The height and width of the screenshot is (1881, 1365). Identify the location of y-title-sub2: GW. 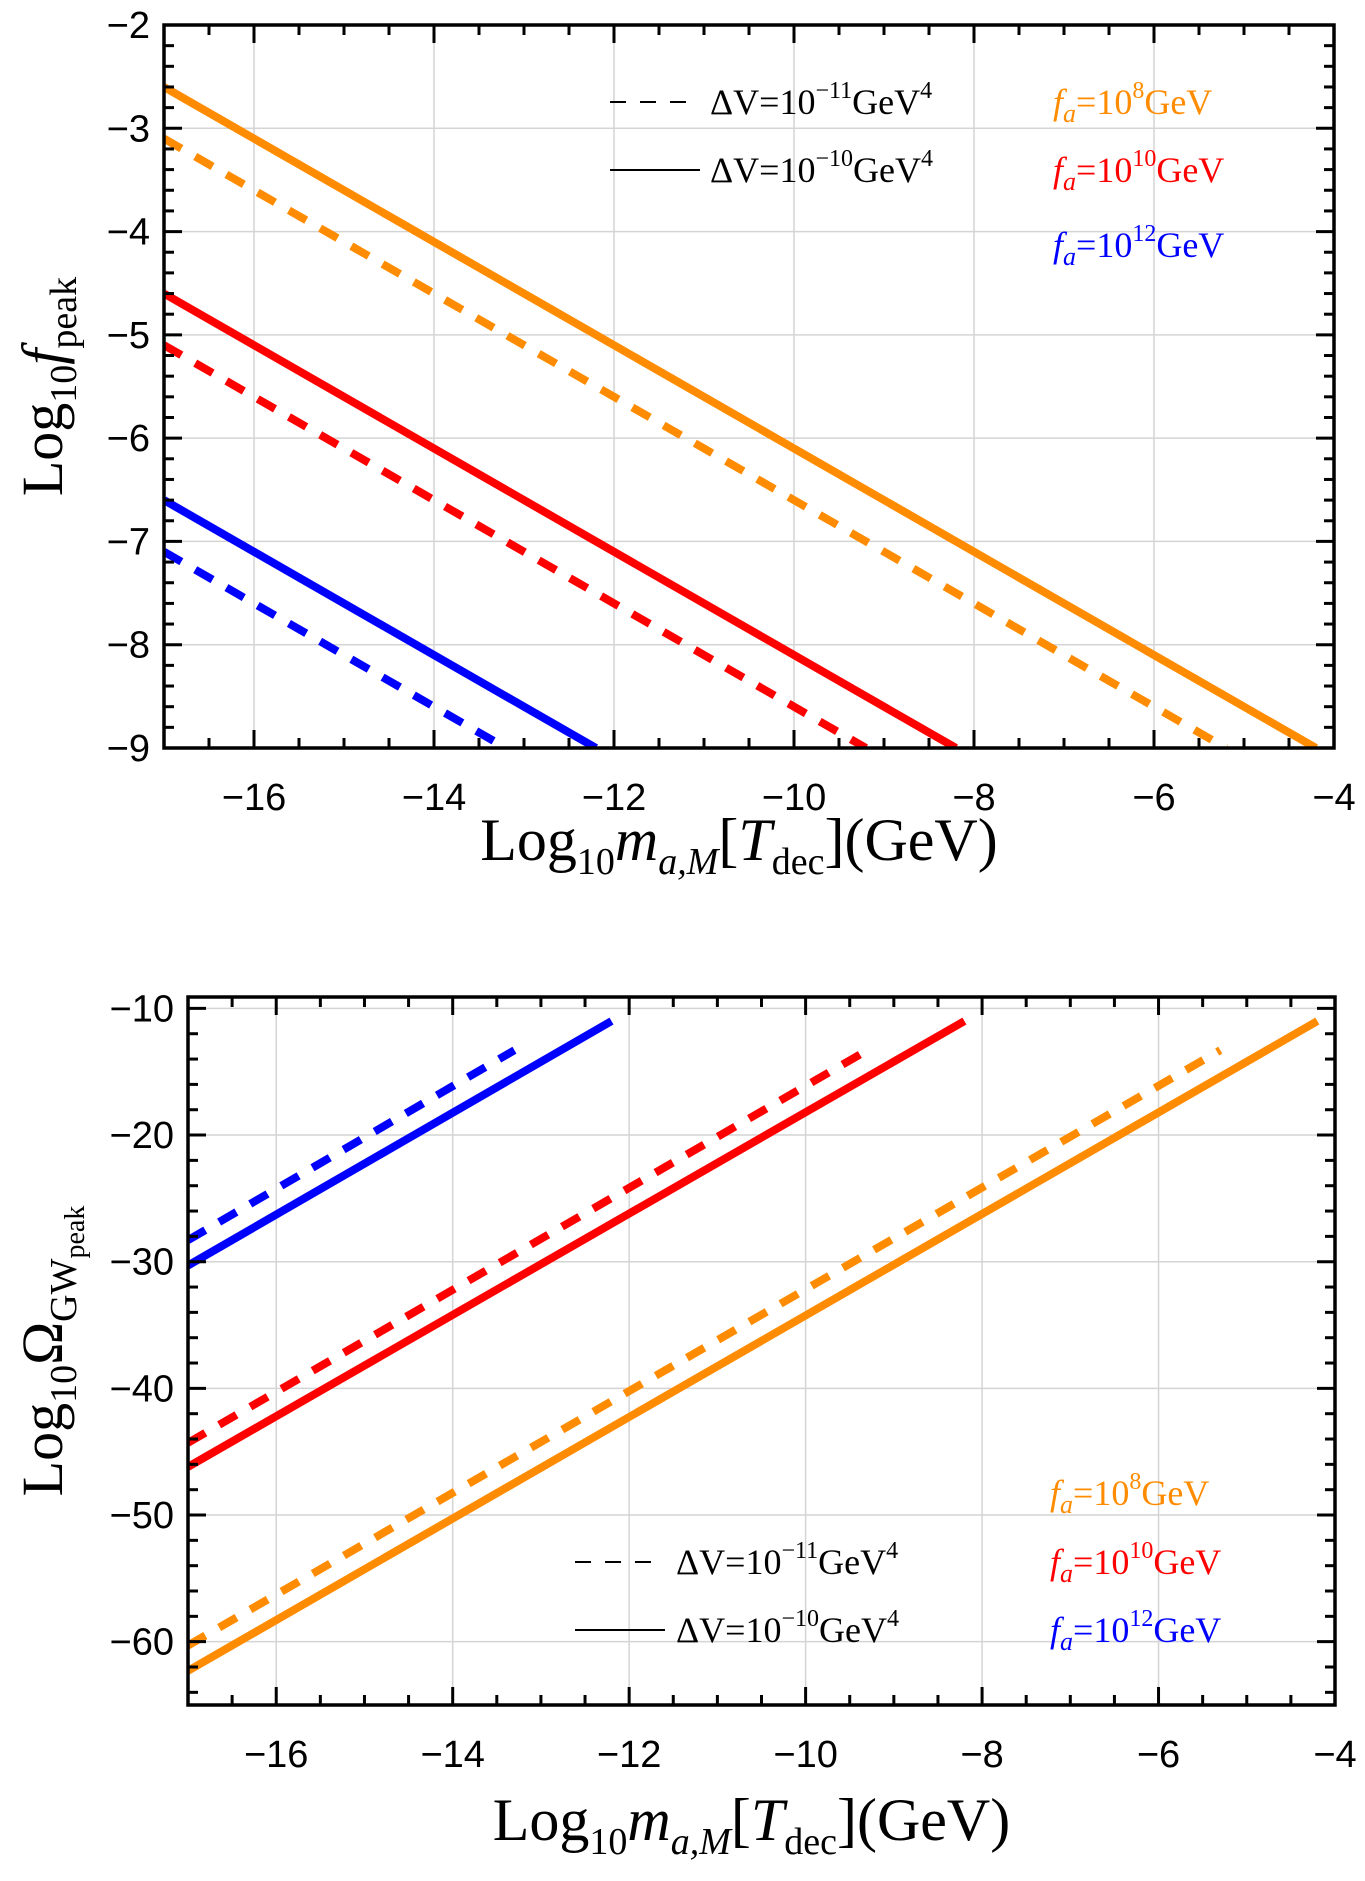
(64, 1289).